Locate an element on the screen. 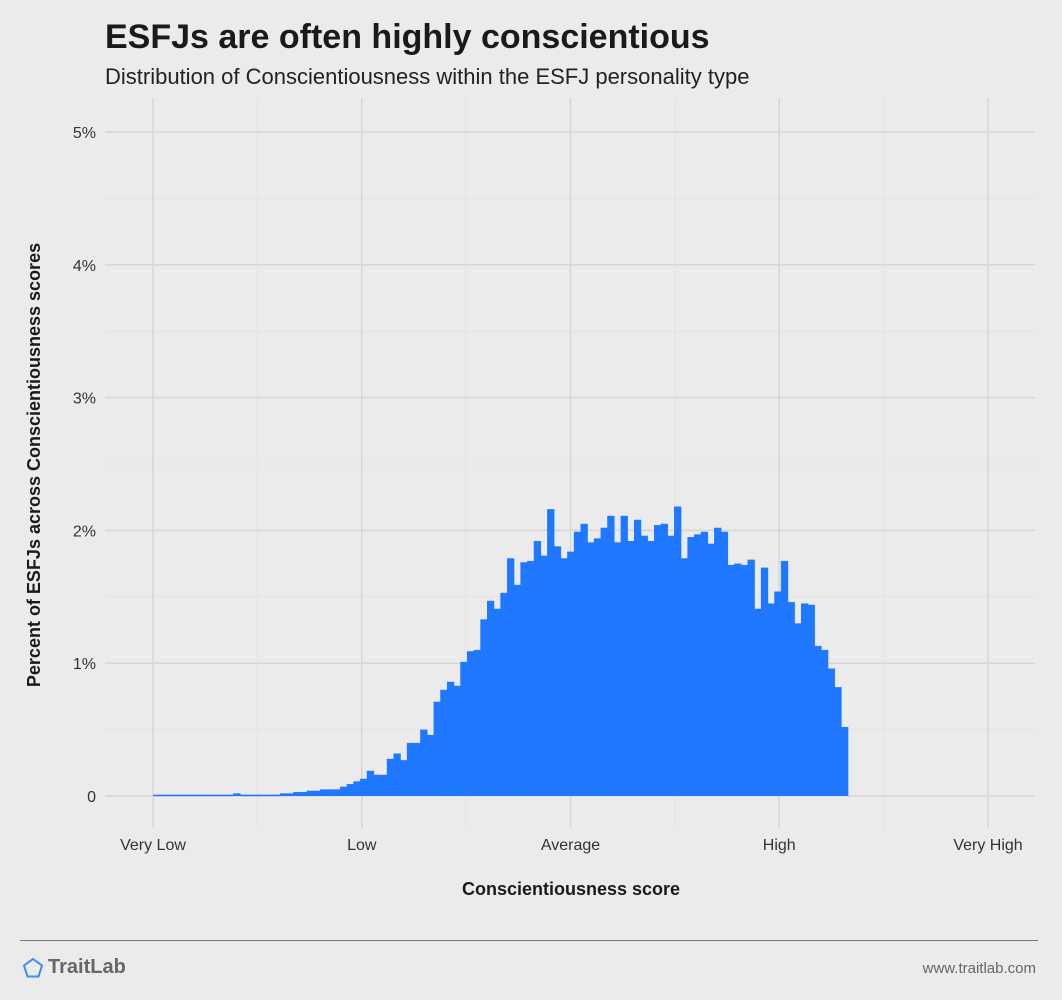 This screenshot has height=1000, width=1062. site-url: www.traitlab.com is located at coordinates (979, 968).